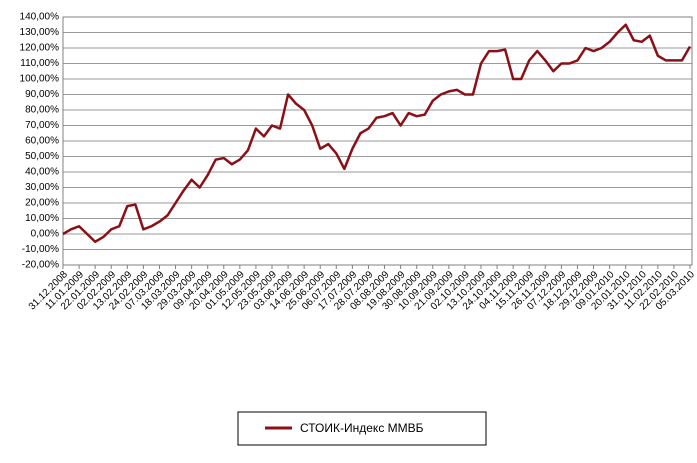  I want to click on y-tick-label: 70,00%, so click(42, 125).